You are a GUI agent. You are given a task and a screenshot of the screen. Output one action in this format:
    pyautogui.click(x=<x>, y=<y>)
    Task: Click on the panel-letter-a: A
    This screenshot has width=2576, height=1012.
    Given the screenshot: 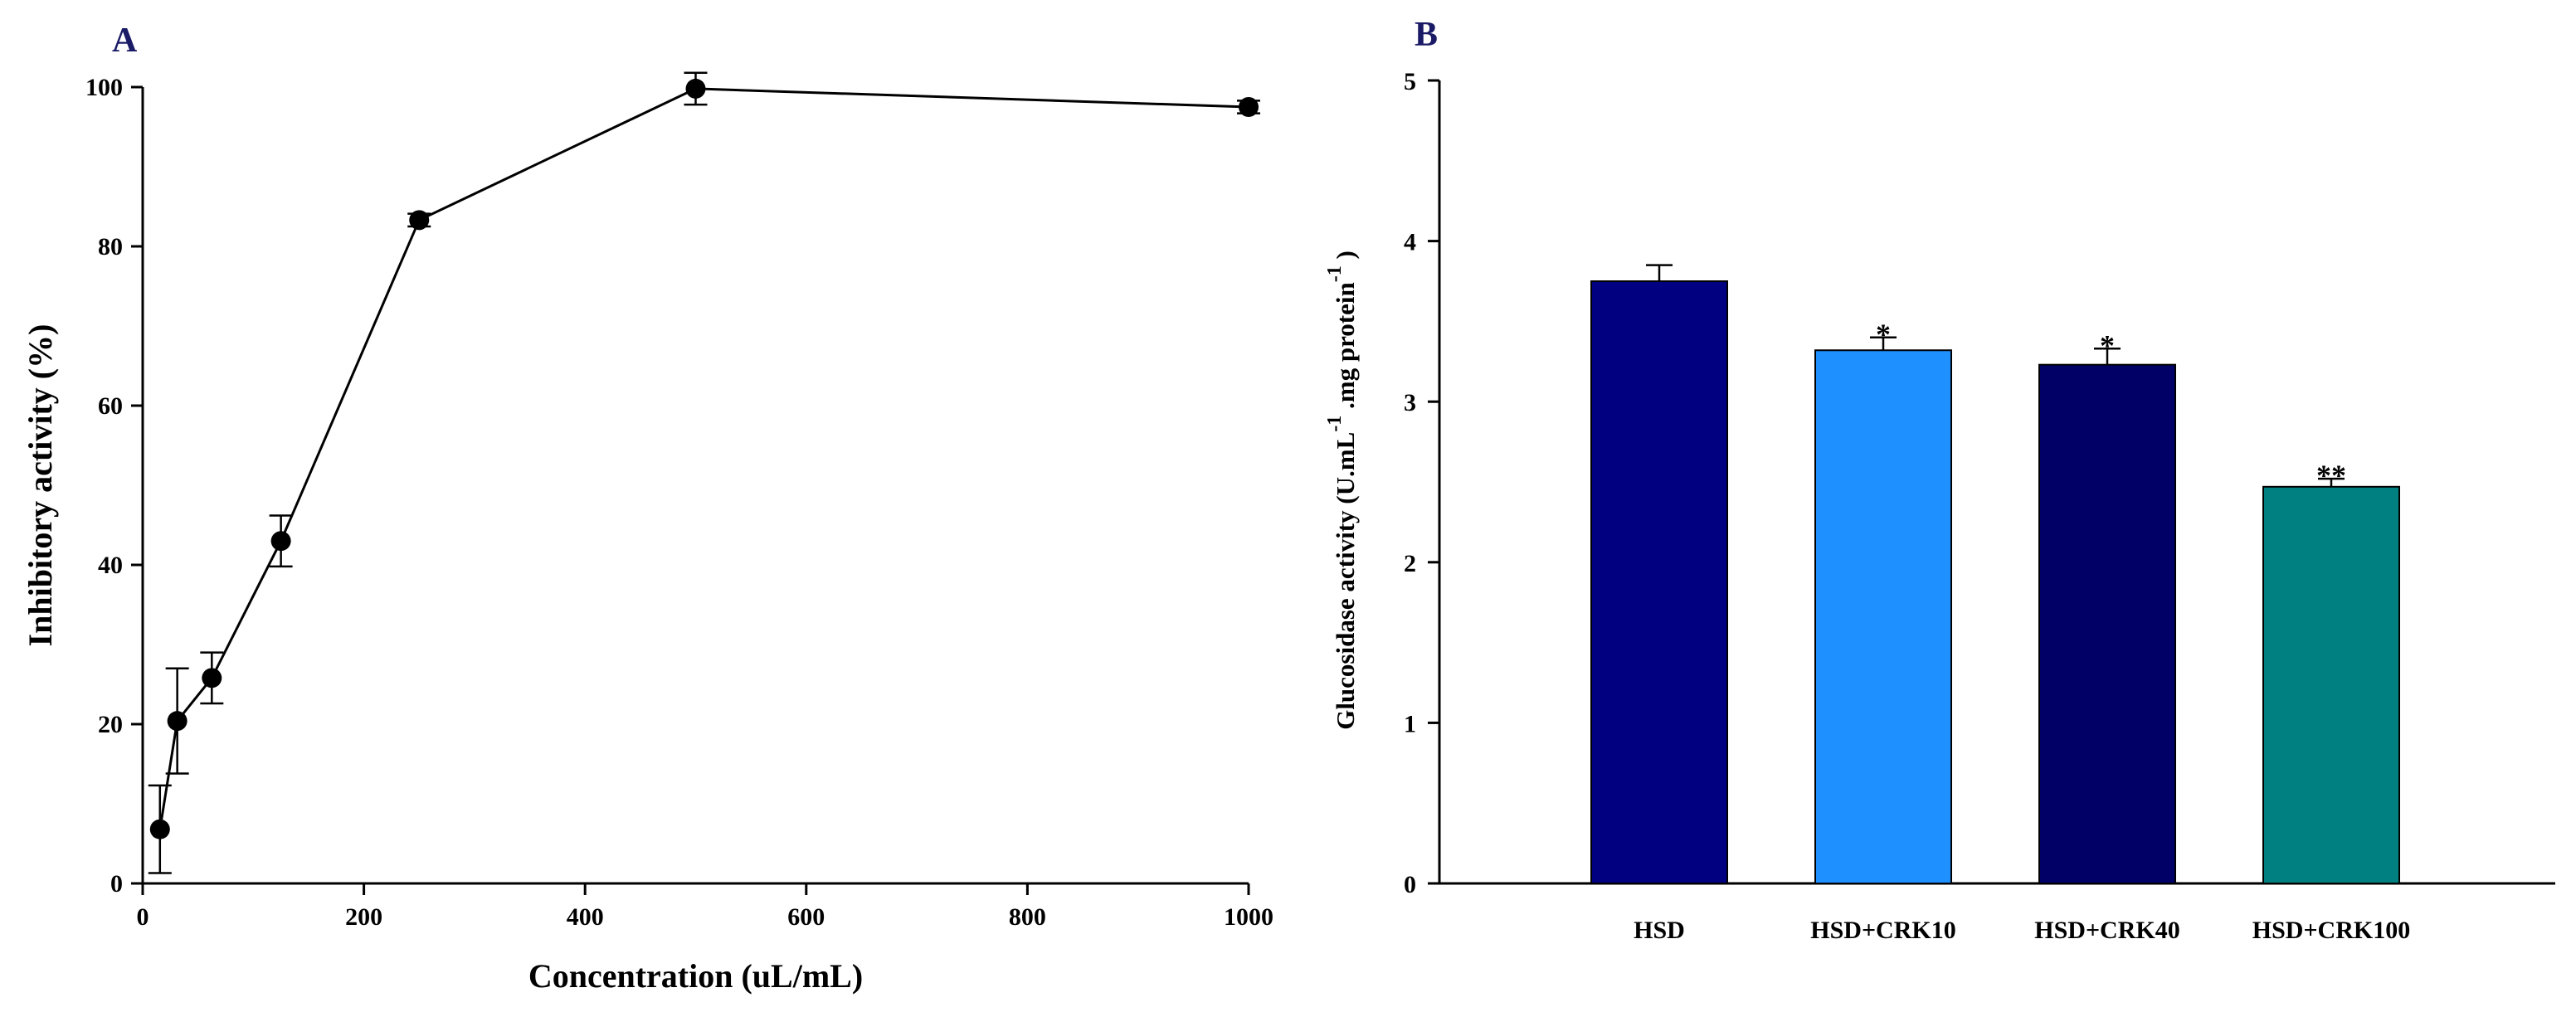 What is the action you would take?
    pyautogui.click(x=125, y=41)
    